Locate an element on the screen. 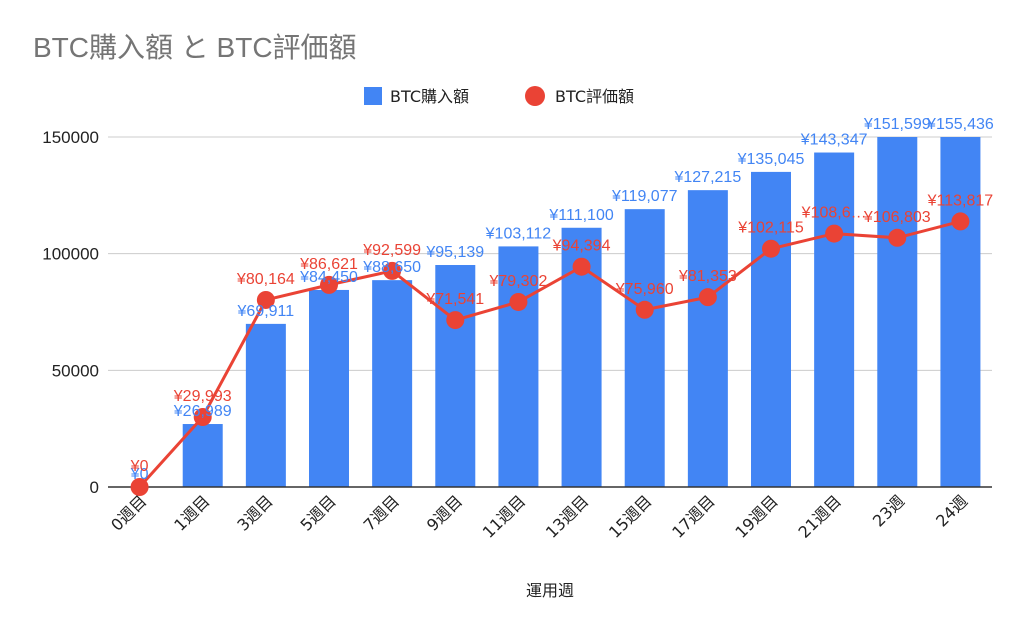 The height and width of the screenshot is (632, 1024). x-tick-label: 13週目 is located at coordinates (567, 516).